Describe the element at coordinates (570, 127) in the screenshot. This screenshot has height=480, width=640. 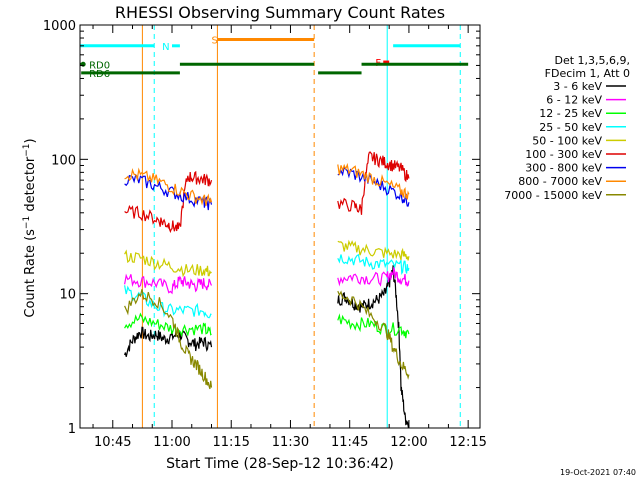
I see `legend-label-3: 25 - 50 keV` at that location.